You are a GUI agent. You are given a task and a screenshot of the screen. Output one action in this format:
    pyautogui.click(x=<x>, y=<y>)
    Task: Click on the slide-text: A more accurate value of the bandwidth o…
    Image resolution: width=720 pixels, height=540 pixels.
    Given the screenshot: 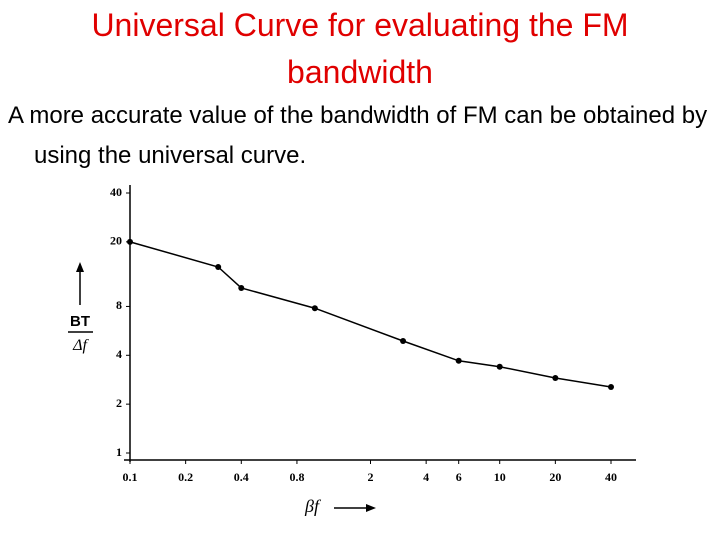 What is the action you would take?
    pyautogui.click(x=358, y=135)
    